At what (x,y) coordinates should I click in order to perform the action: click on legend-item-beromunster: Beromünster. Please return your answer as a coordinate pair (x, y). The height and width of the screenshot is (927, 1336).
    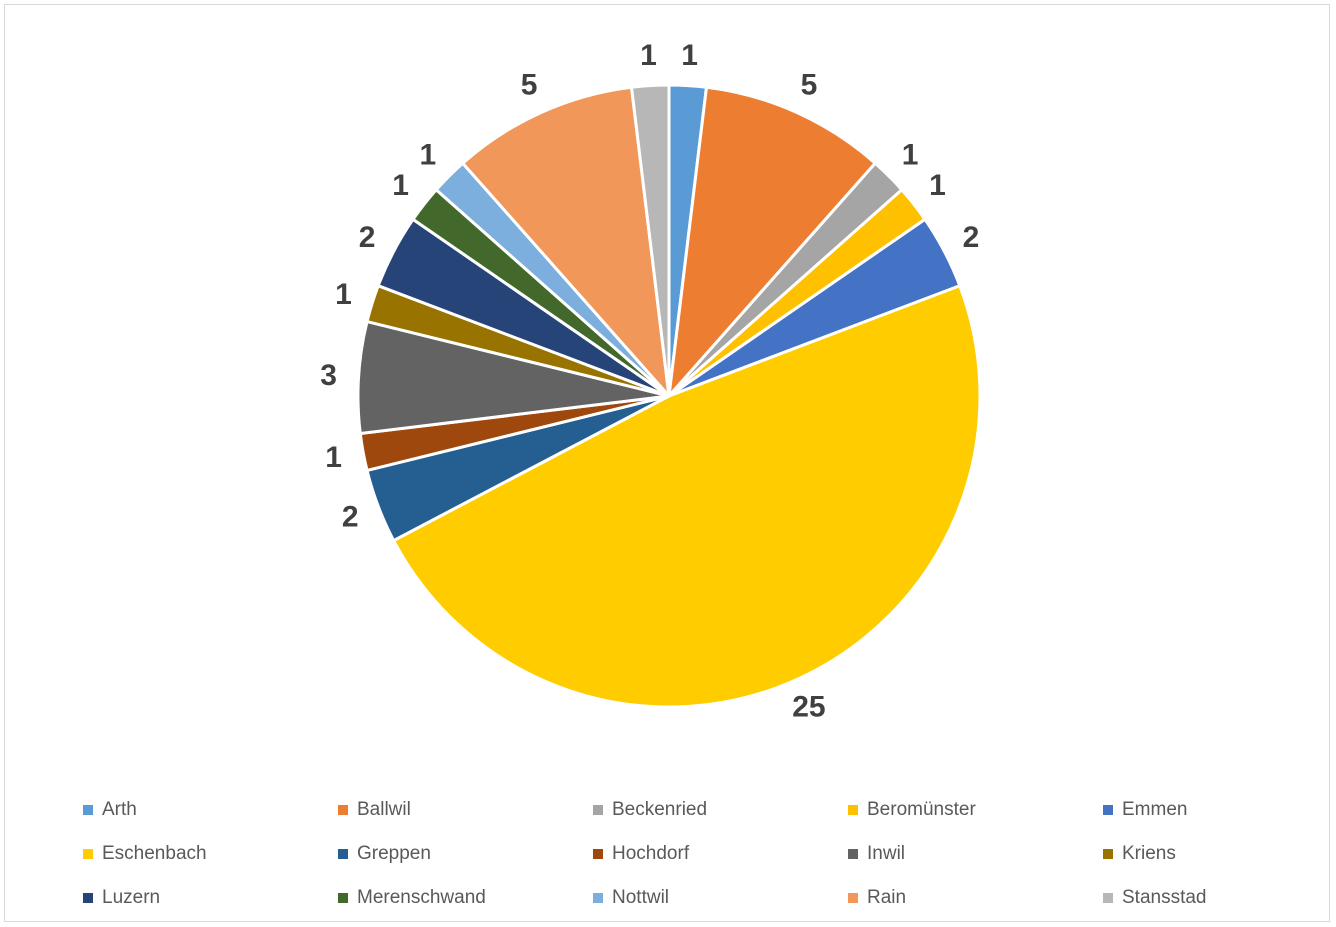
    Looking at the image, I should click on (912, 810).